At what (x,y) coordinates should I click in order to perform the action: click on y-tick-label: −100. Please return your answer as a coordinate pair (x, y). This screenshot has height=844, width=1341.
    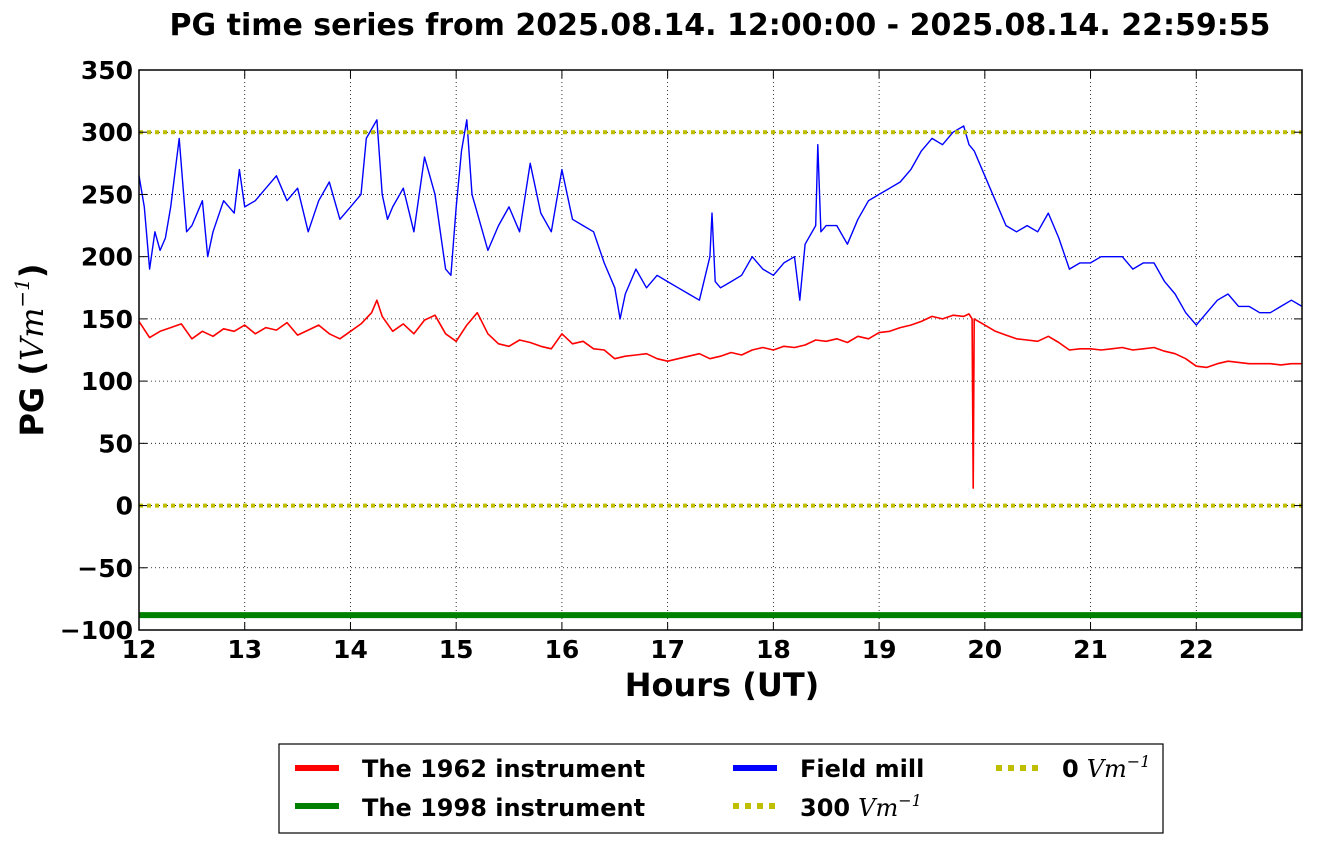
    Looking at the image, I should click on (96, 630).